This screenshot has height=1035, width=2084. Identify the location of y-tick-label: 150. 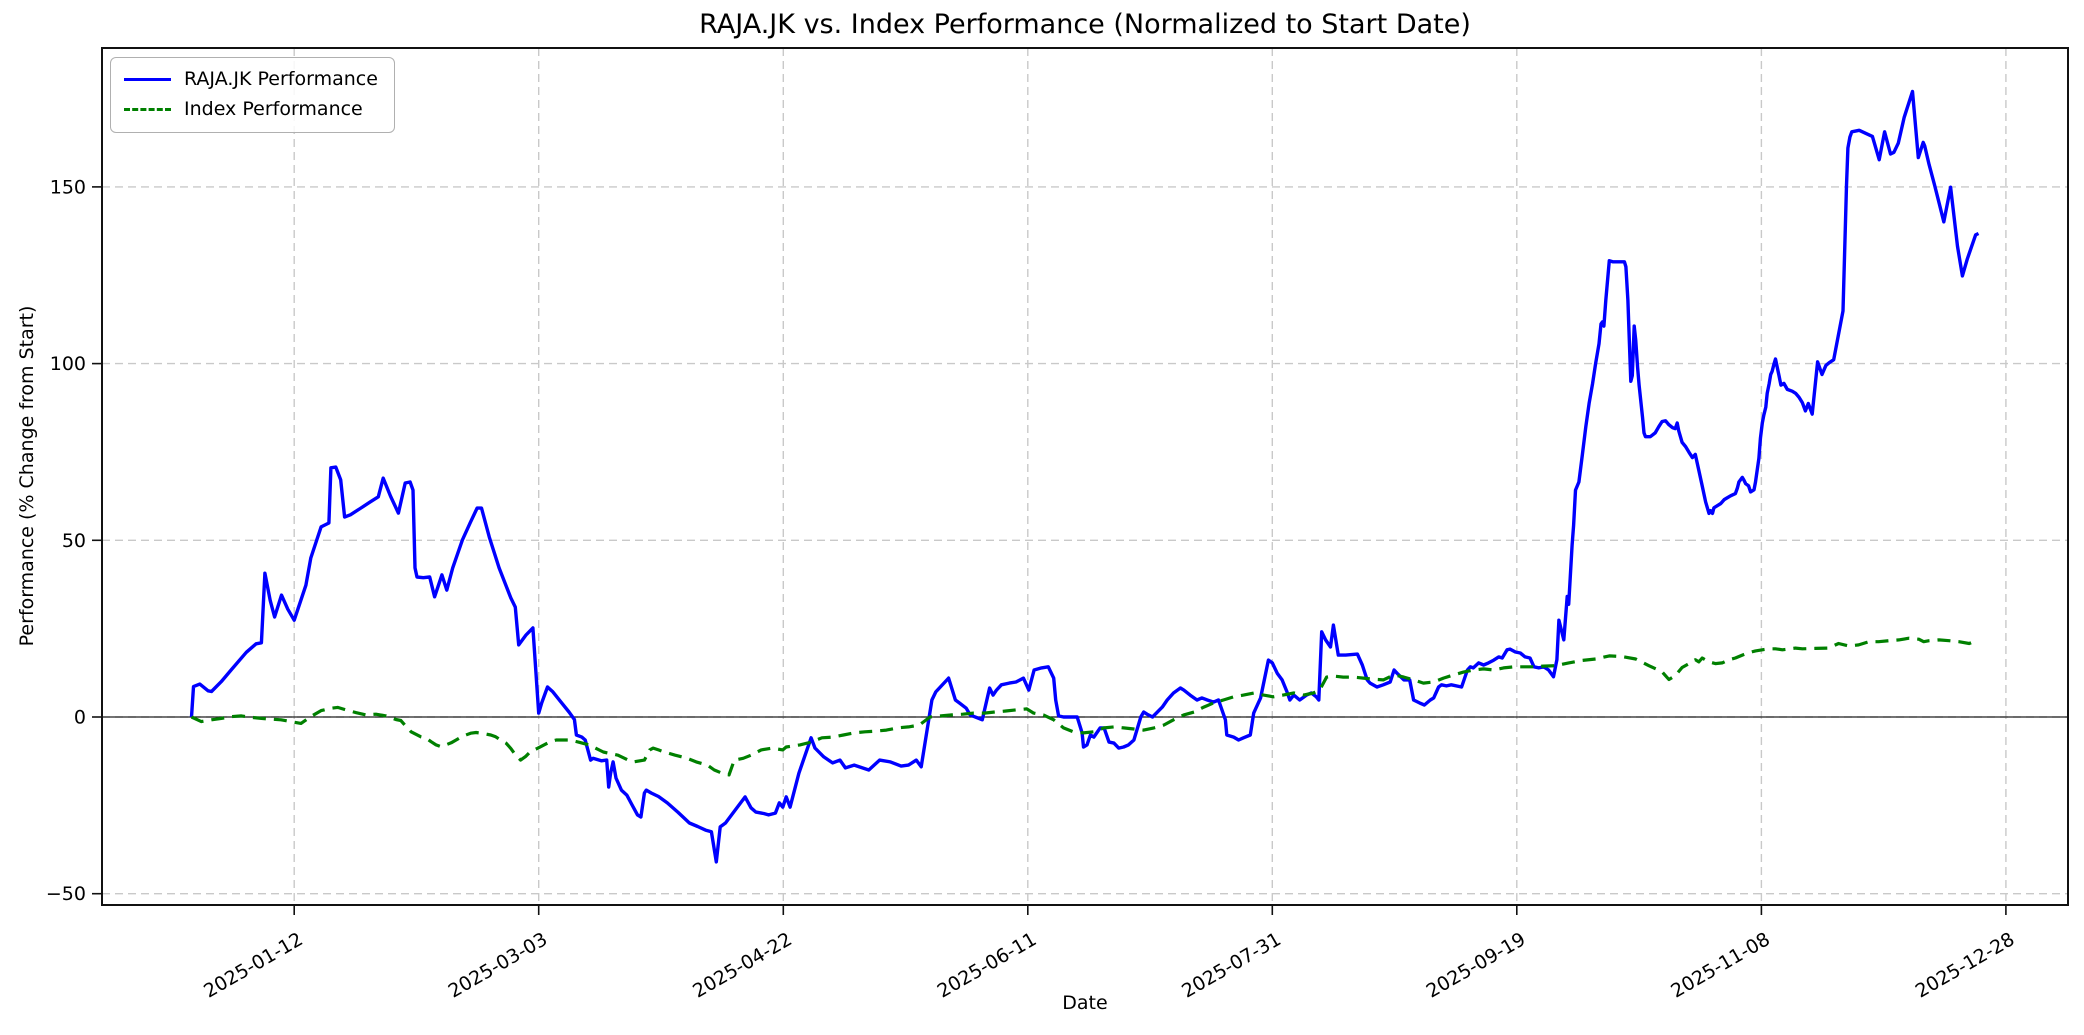
(68, 187).